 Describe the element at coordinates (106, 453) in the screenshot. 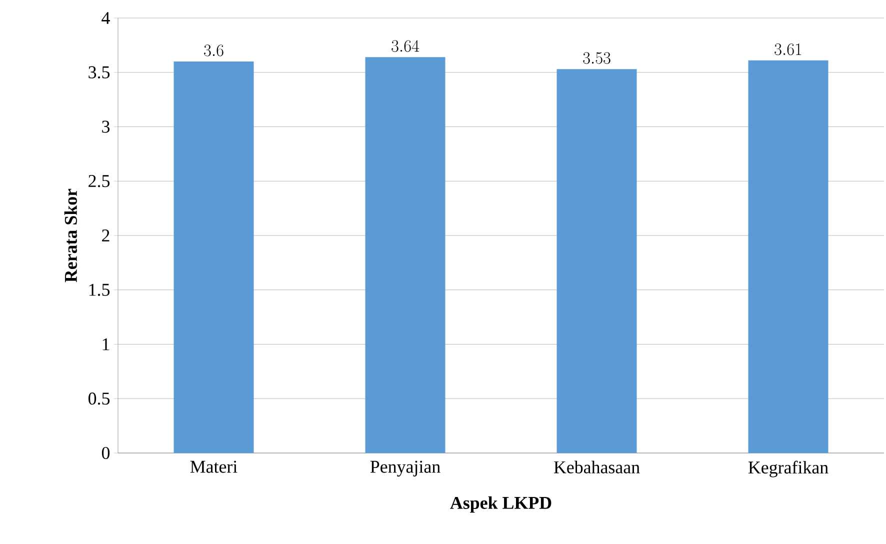

I see `y-tick-label: 0` at that location.